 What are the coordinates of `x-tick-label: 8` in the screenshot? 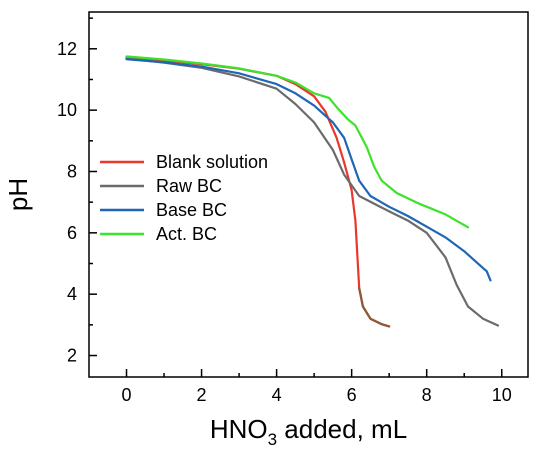 It's located at (427, 395).